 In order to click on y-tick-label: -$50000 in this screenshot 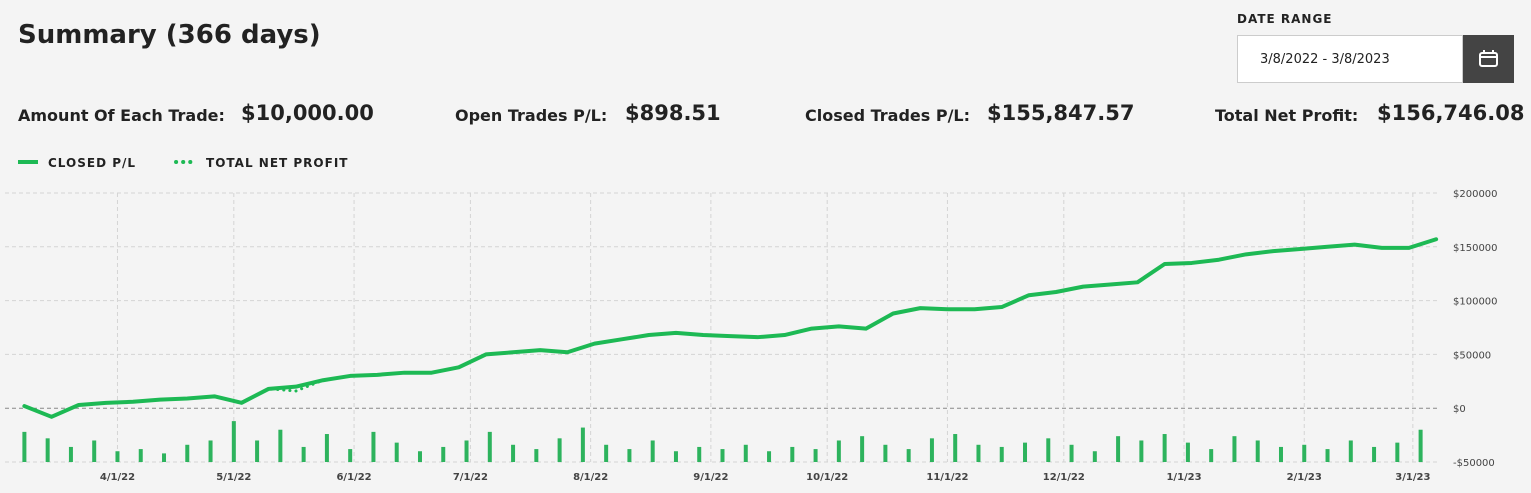, I will do `click(1474, 463)`.